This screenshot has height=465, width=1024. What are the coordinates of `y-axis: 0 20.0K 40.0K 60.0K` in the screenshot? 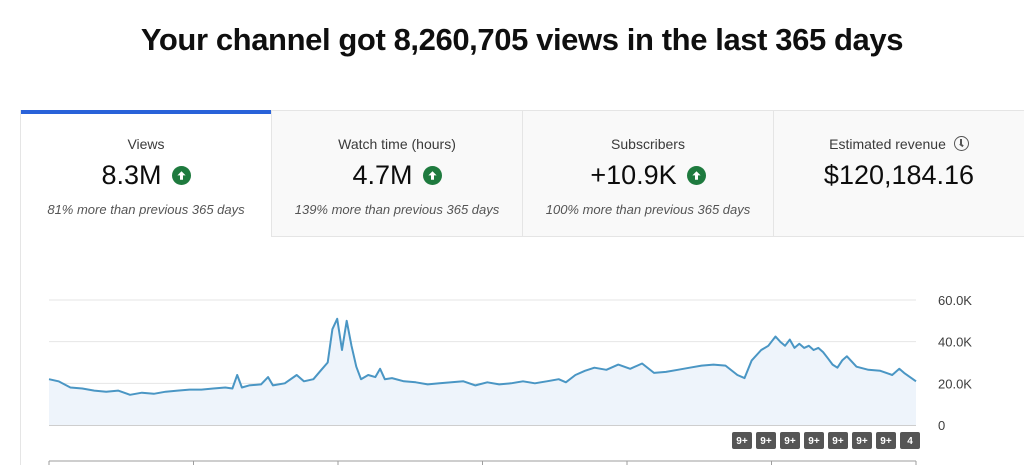 It's located at (955, 363).